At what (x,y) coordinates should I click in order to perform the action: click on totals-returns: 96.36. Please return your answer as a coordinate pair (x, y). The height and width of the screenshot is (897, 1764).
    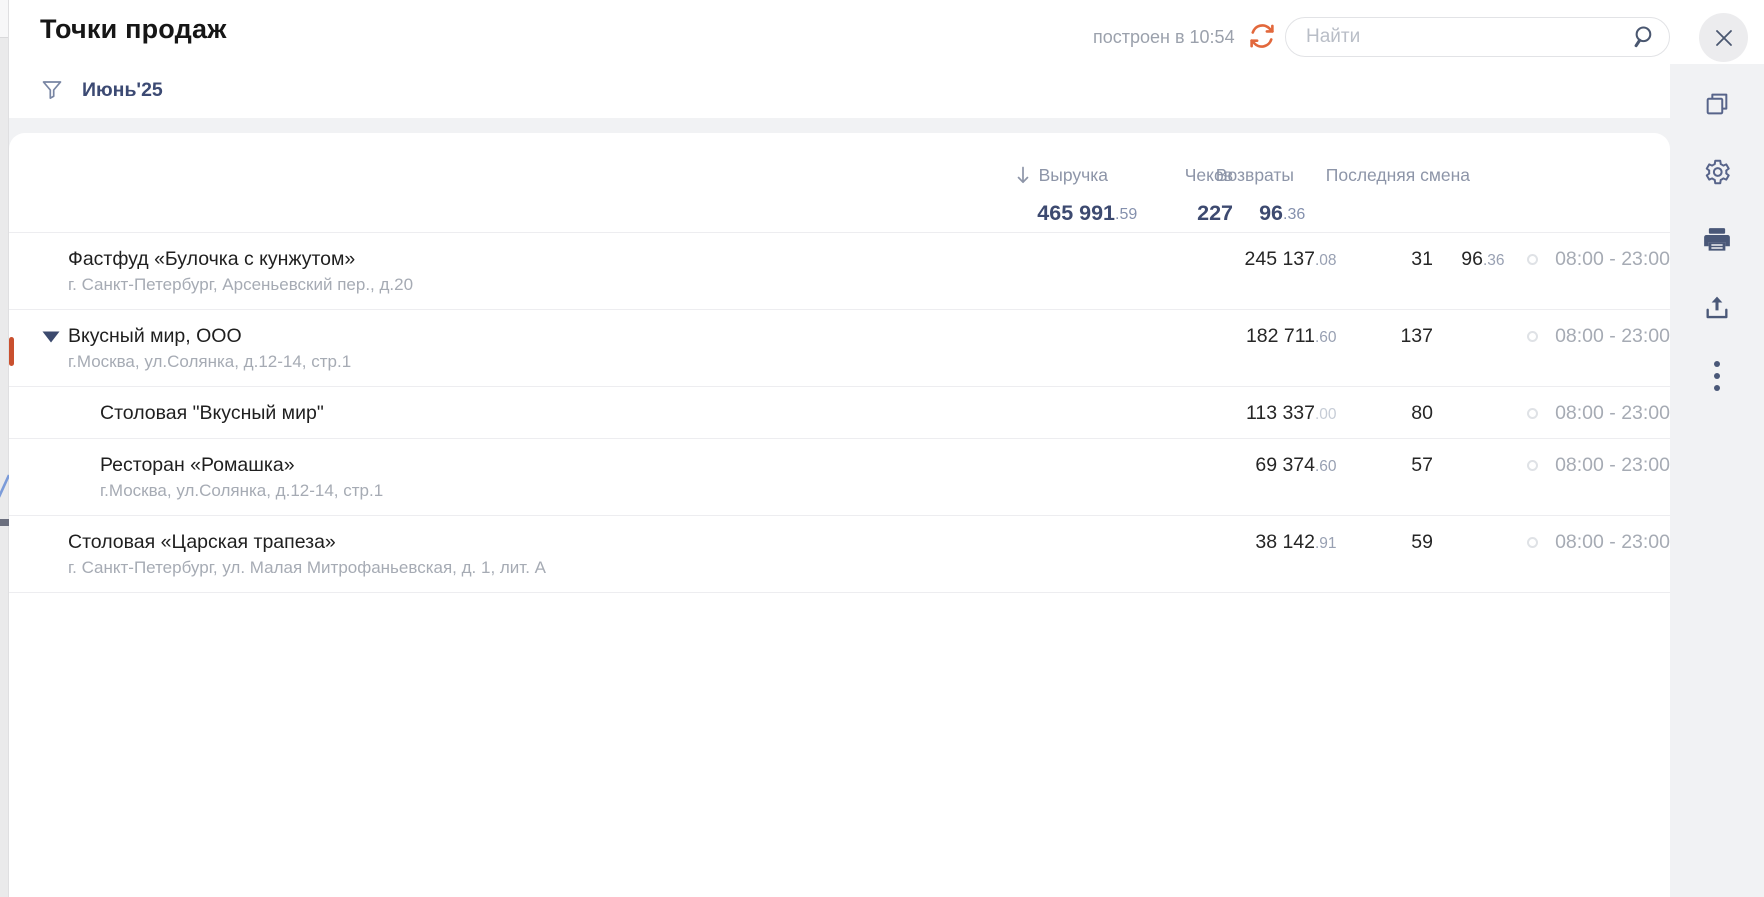
    Looking at the image, I should click on (1282, 213).